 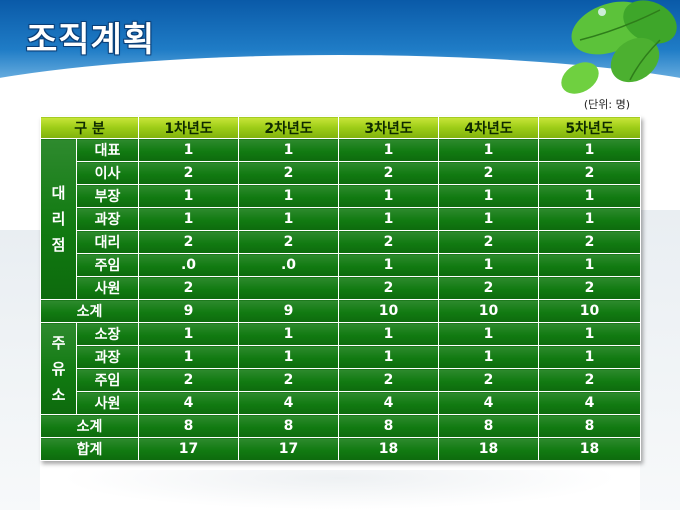 What do you see at coordinates (107, 219) in the screenshot?
I see `role-cell: 과장` at bounding box center [107, 219].